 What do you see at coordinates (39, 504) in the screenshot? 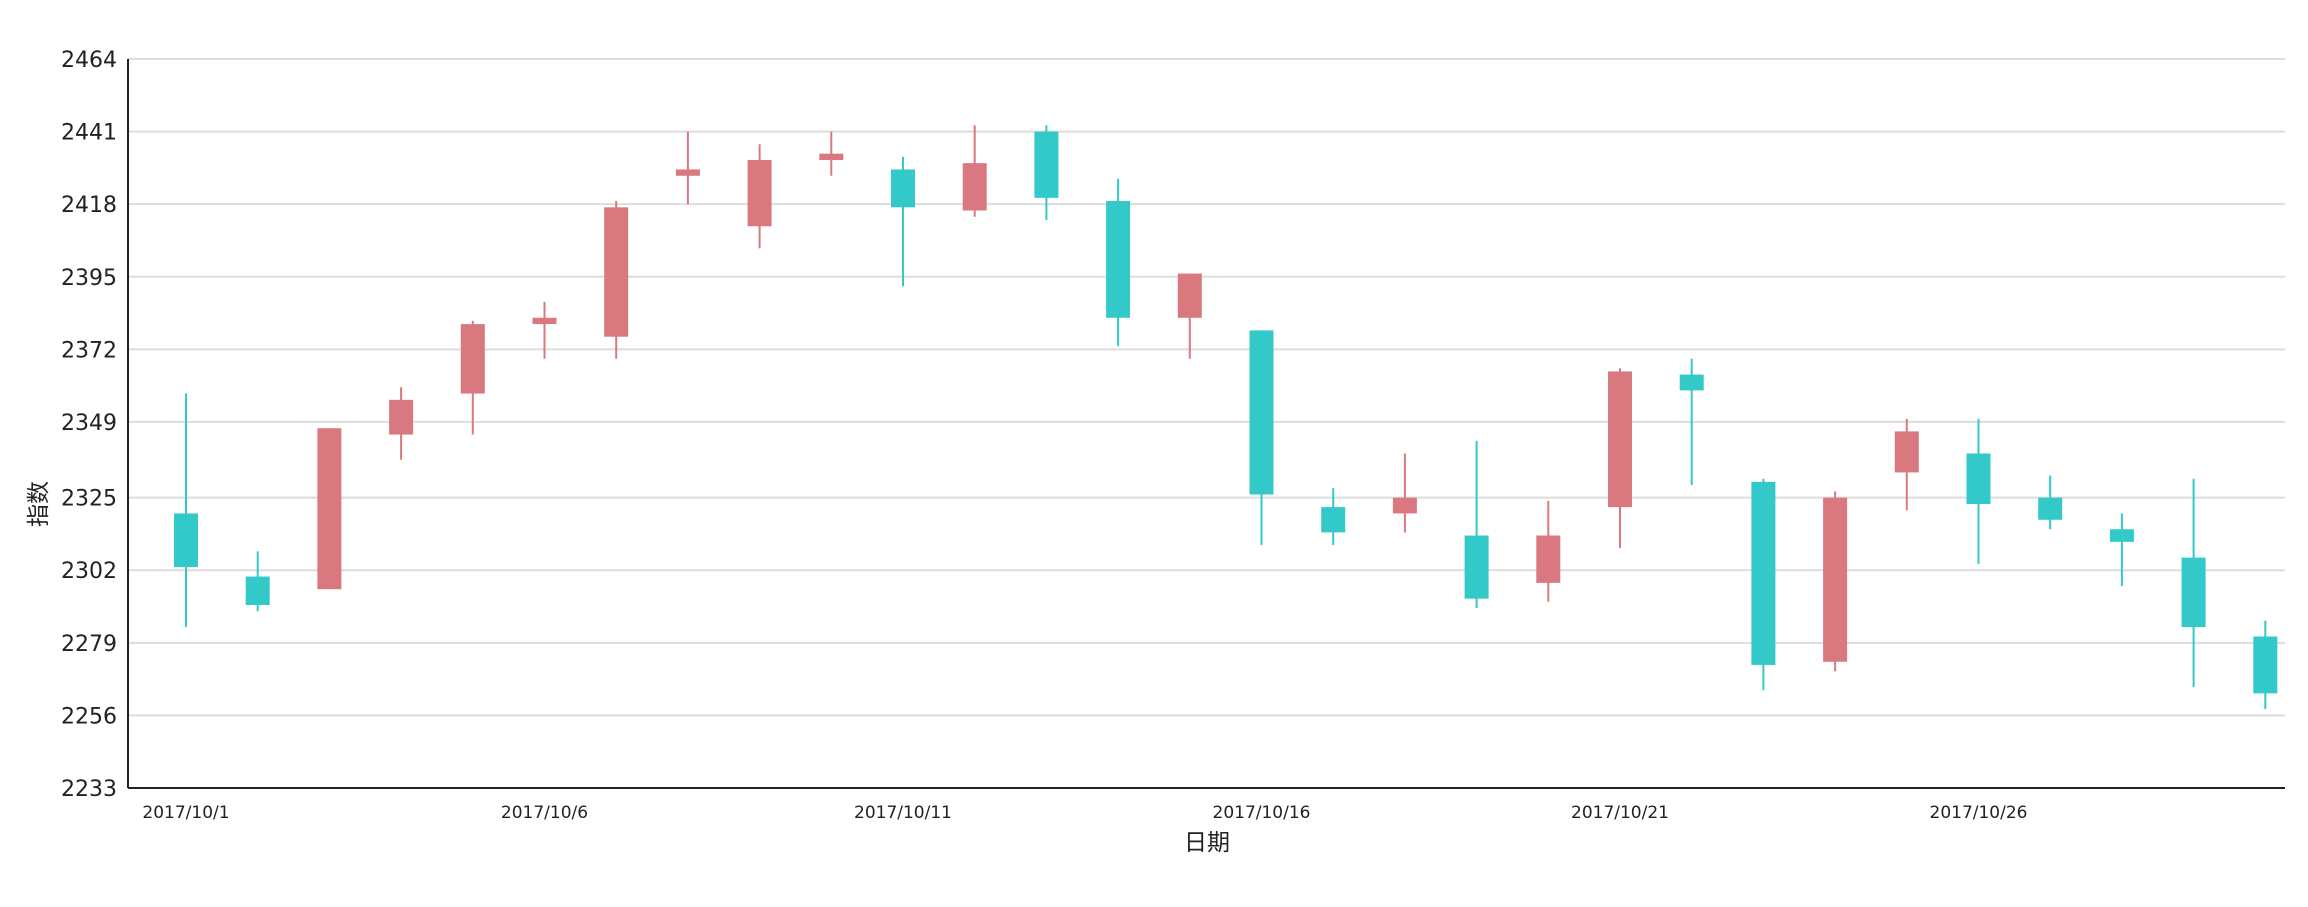
I see `y-axis-title: 指数` at bounding box center [39, 504].